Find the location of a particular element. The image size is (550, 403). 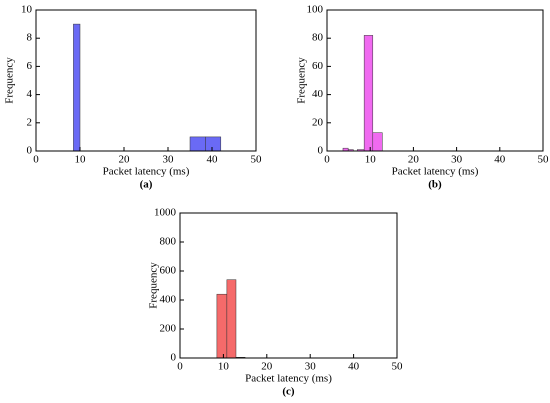

y-tick-label: 8 is located at coordinates (30, 38).